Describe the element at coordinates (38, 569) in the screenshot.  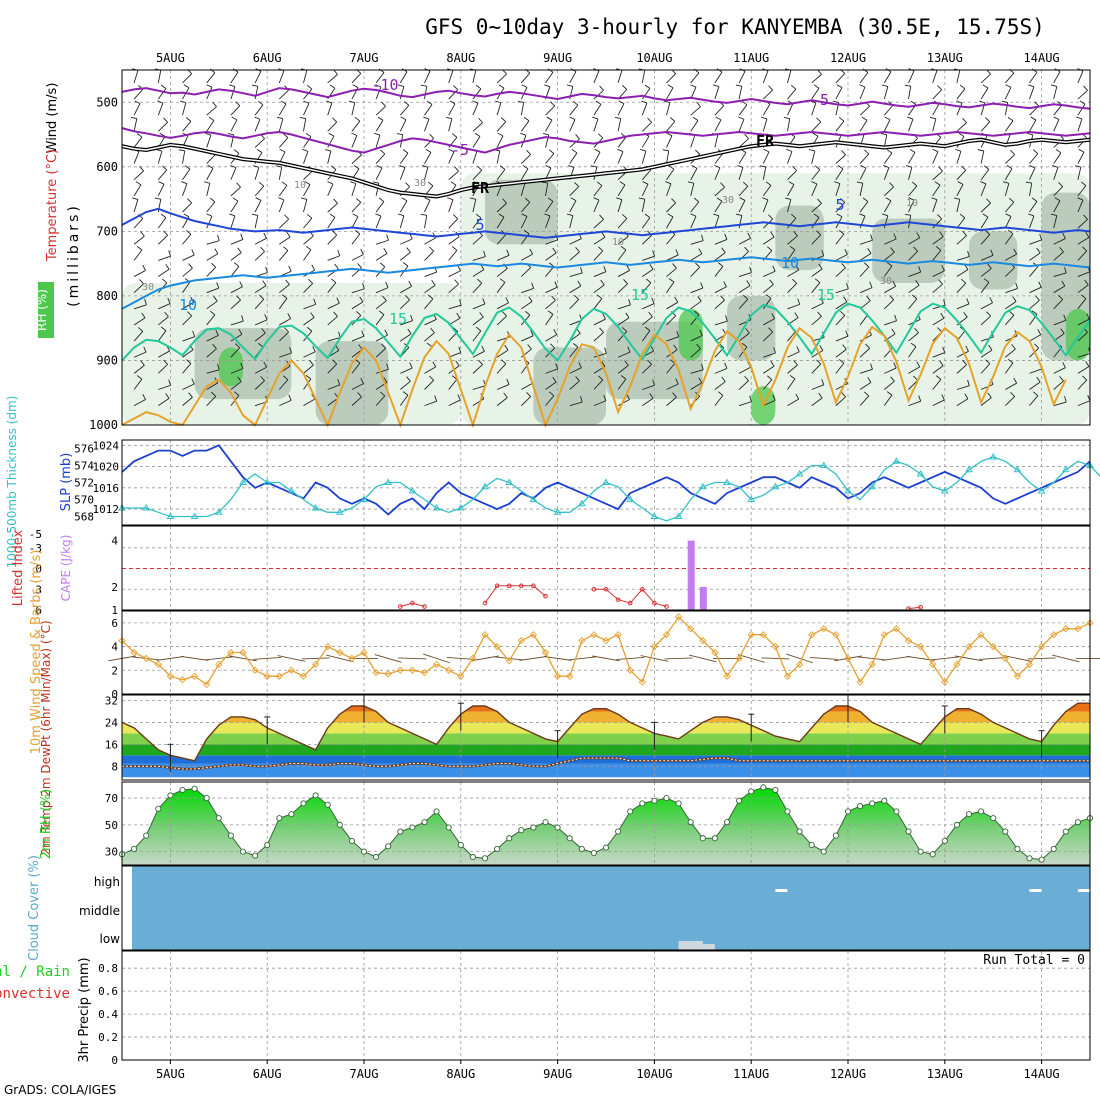
I see `lifted-index-tick-label: 0` at that location.